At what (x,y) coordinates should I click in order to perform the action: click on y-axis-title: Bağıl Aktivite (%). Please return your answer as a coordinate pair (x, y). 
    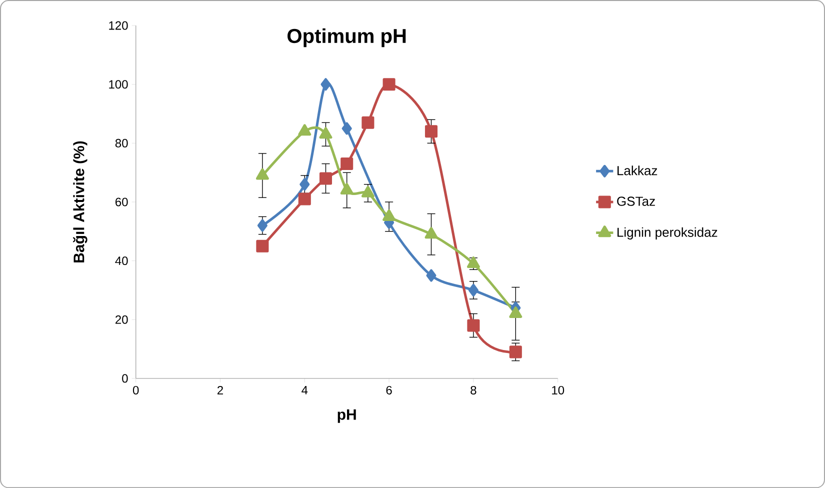
    Looking at the image, I should click on (80, 201).